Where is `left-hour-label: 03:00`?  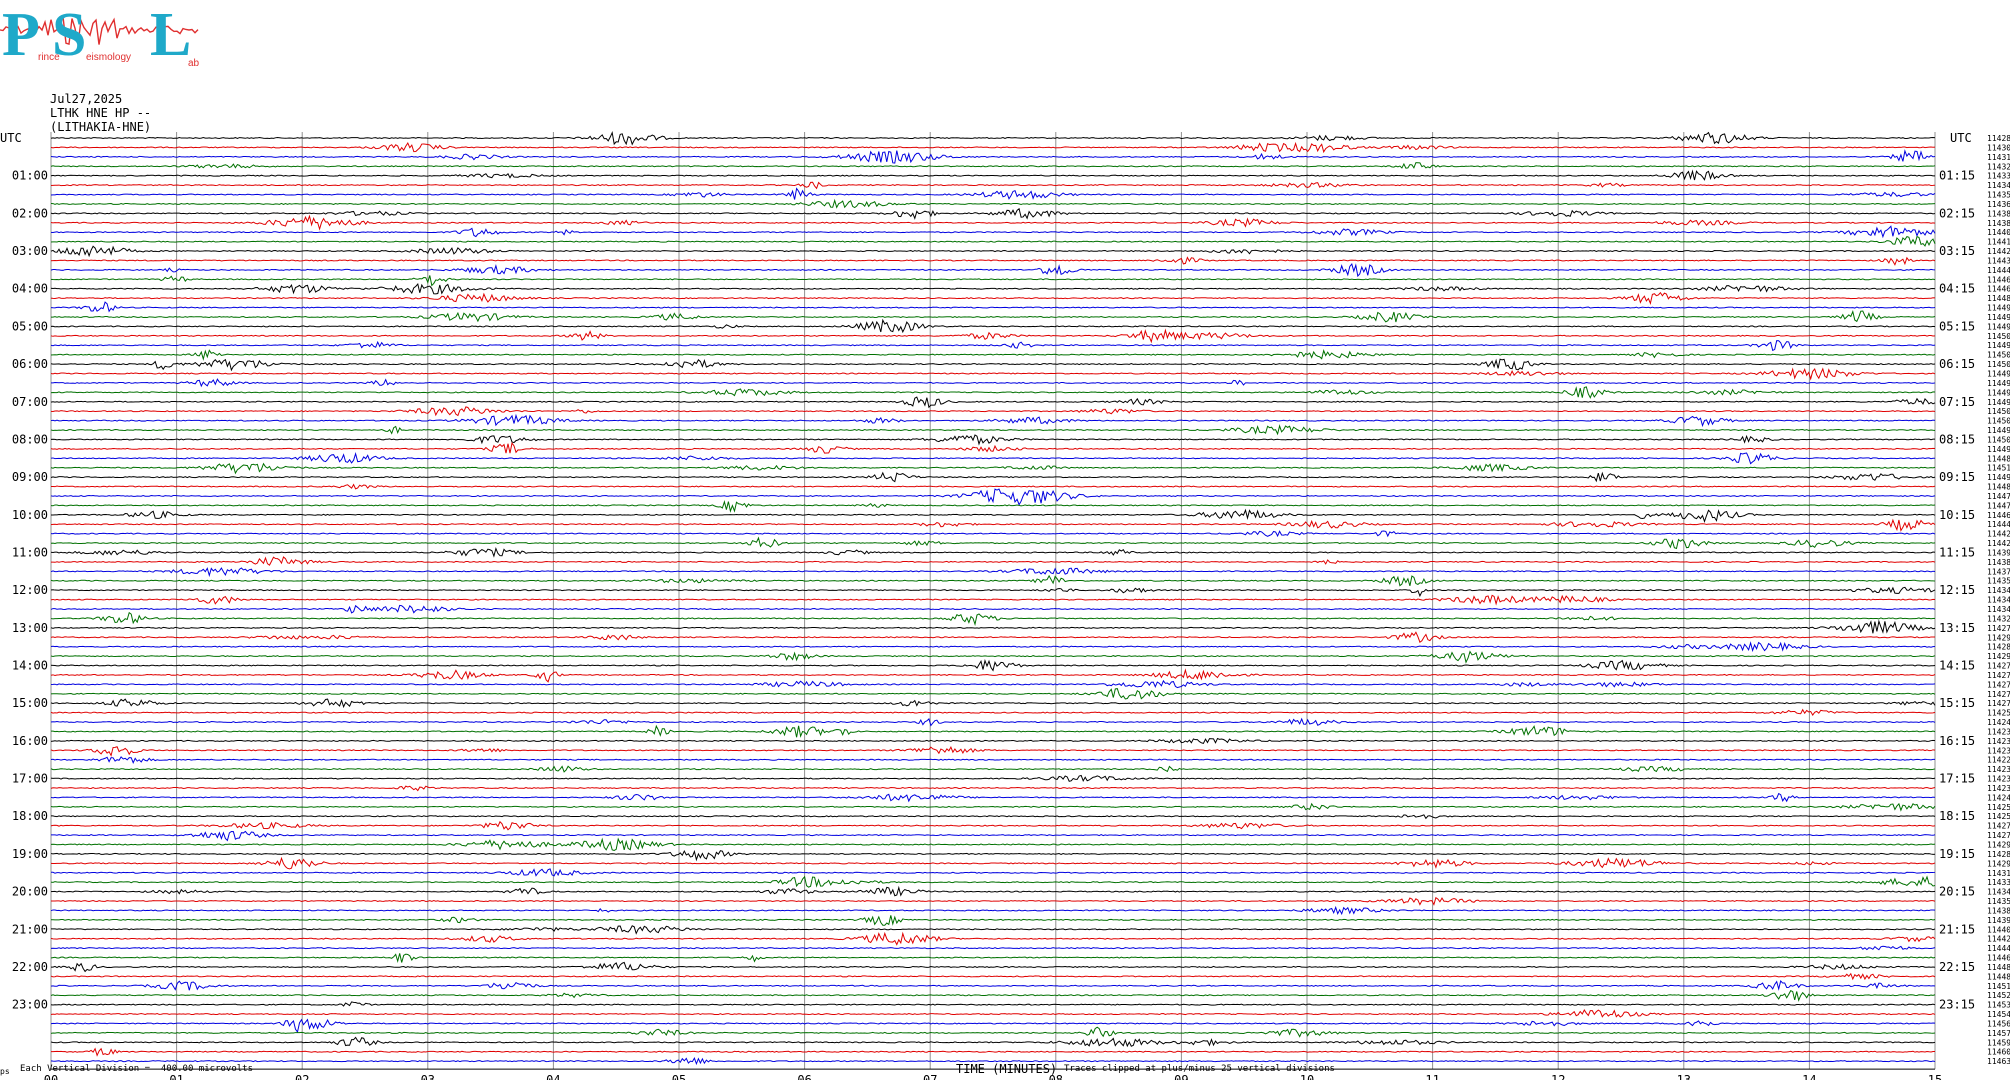 left-hour-label: 03:00 is located at coordinates (30, 251).